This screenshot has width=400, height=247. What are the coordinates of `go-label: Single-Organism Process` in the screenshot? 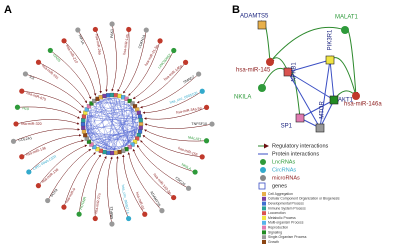 It's located at (287, 237).